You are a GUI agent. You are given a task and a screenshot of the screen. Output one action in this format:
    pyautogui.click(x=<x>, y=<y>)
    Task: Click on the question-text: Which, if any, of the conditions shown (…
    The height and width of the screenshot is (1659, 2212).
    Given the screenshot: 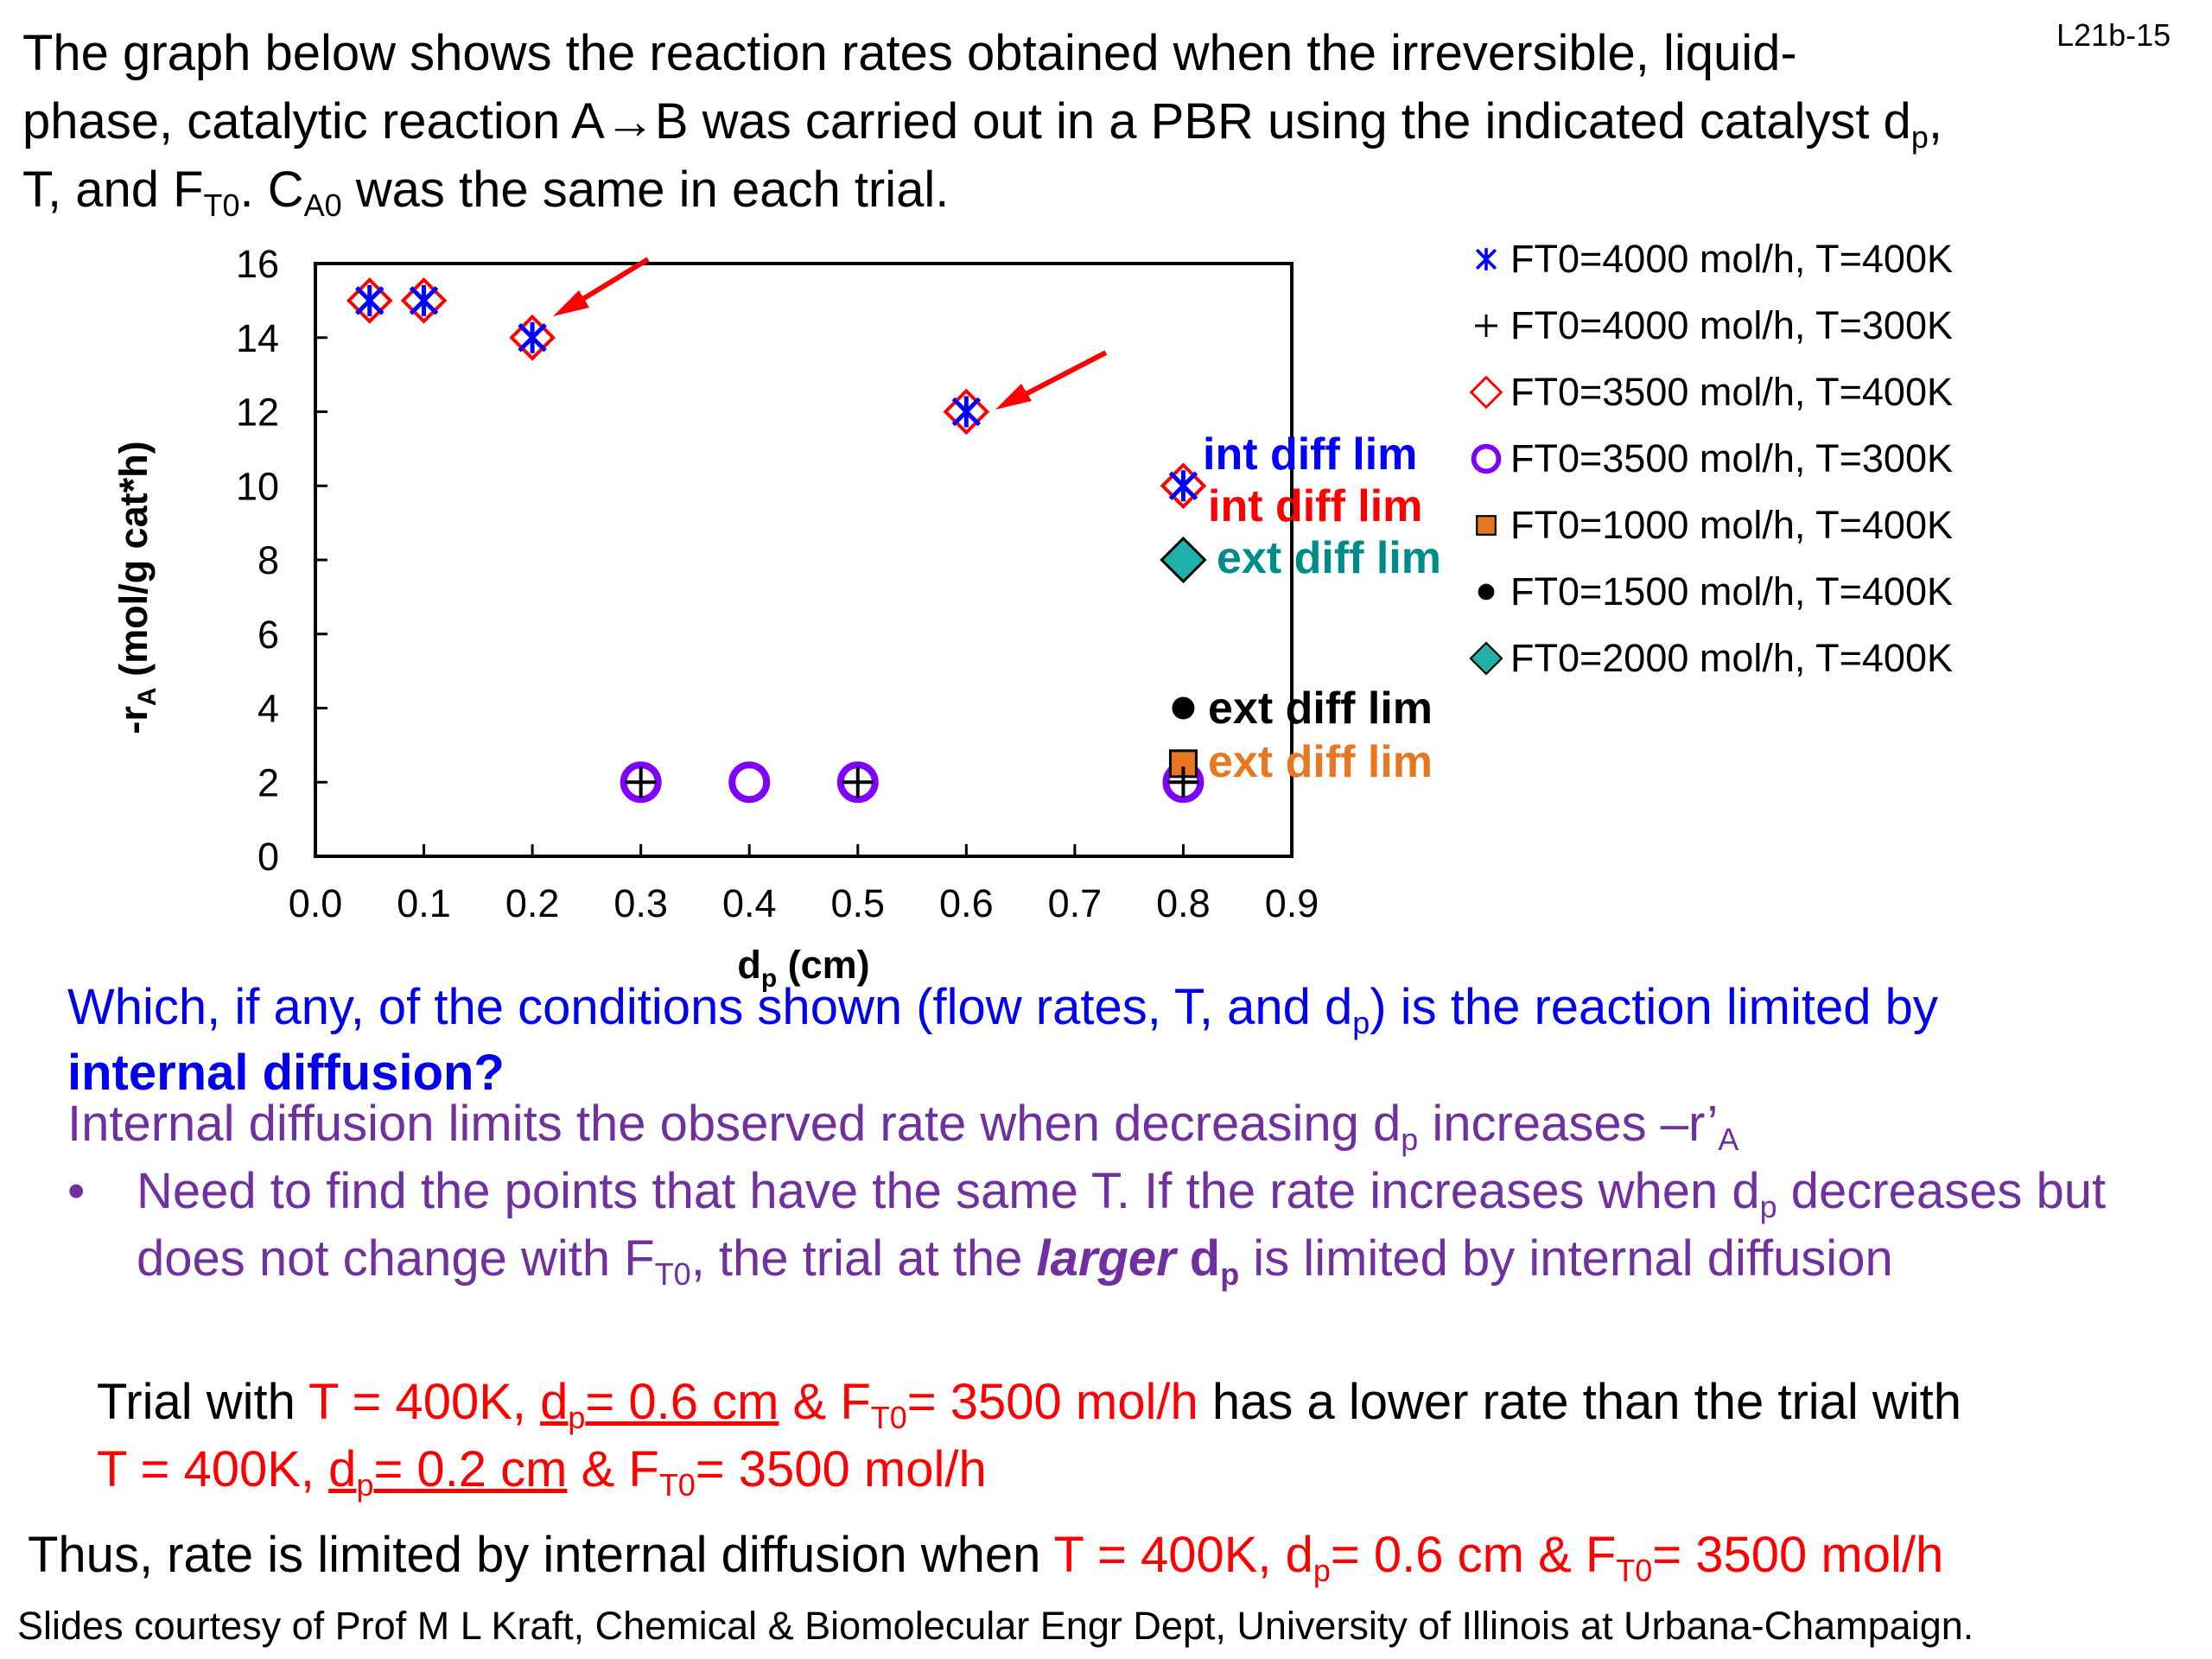 What is the action you would take?
    pyautogui.click(x=1002, y=1040)
    